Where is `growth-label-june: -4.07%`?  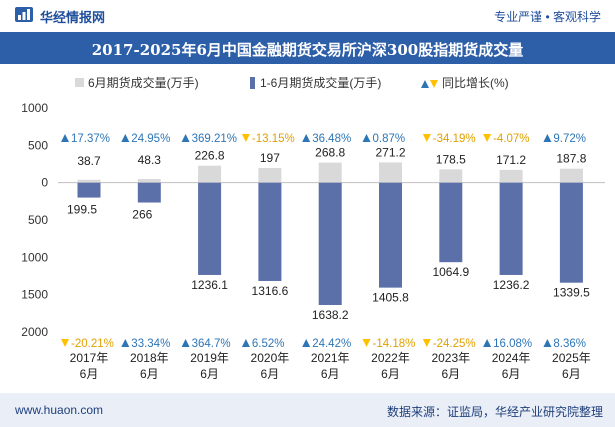 growth-label-june: -4.07% is located at coordinates (511, 139).